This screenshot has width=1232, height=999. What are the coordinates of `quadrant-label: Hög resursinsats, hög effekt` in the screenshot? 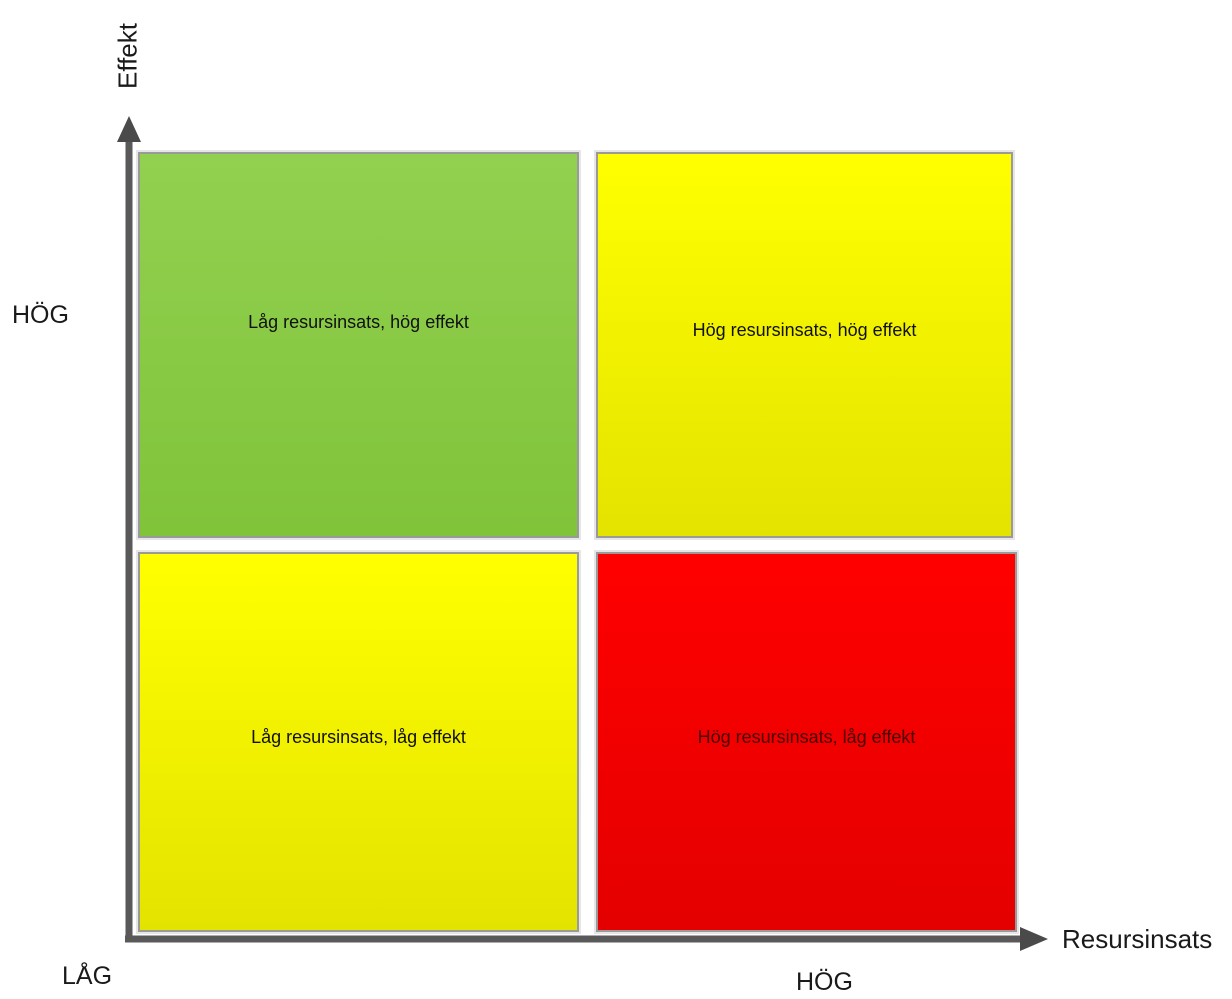 It's located at (804, 329).